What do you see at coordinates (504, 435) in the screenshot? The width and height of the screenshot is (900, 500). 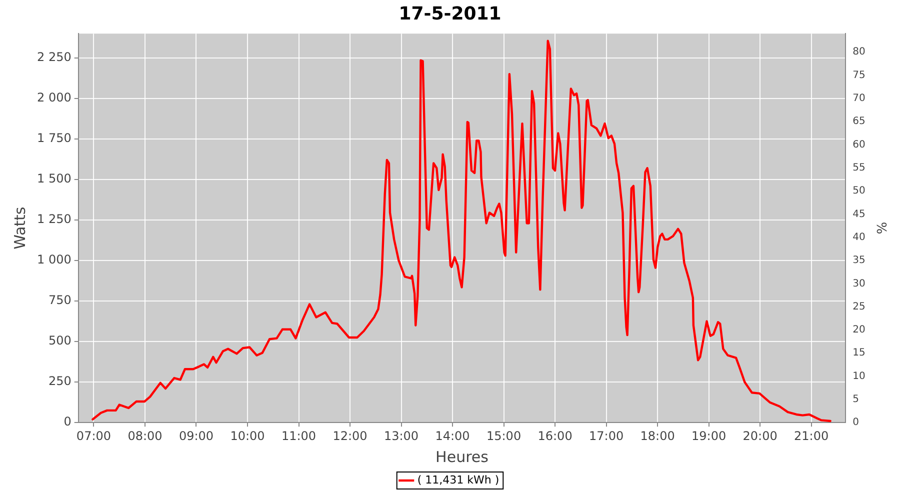 I see `x-tick-label: 15:00` at bounding box center [504, 435].